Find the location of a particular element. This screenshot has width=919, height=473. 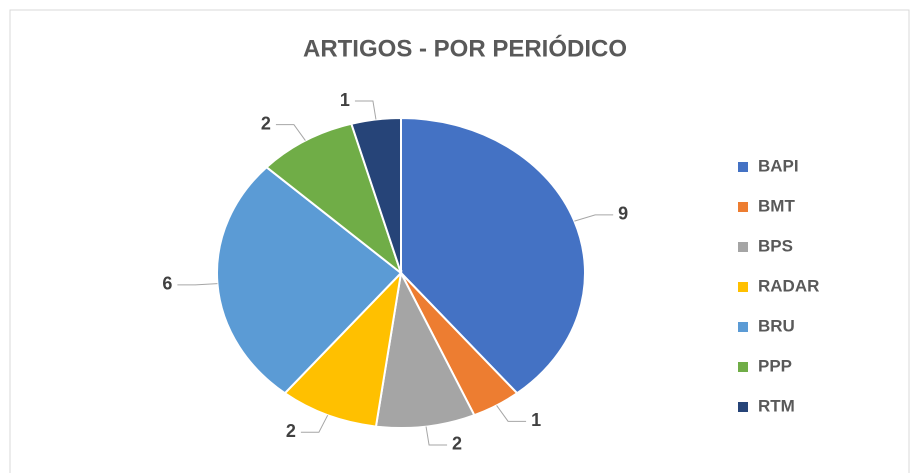

legend-label: PPP is located at coordinates (775, 365).